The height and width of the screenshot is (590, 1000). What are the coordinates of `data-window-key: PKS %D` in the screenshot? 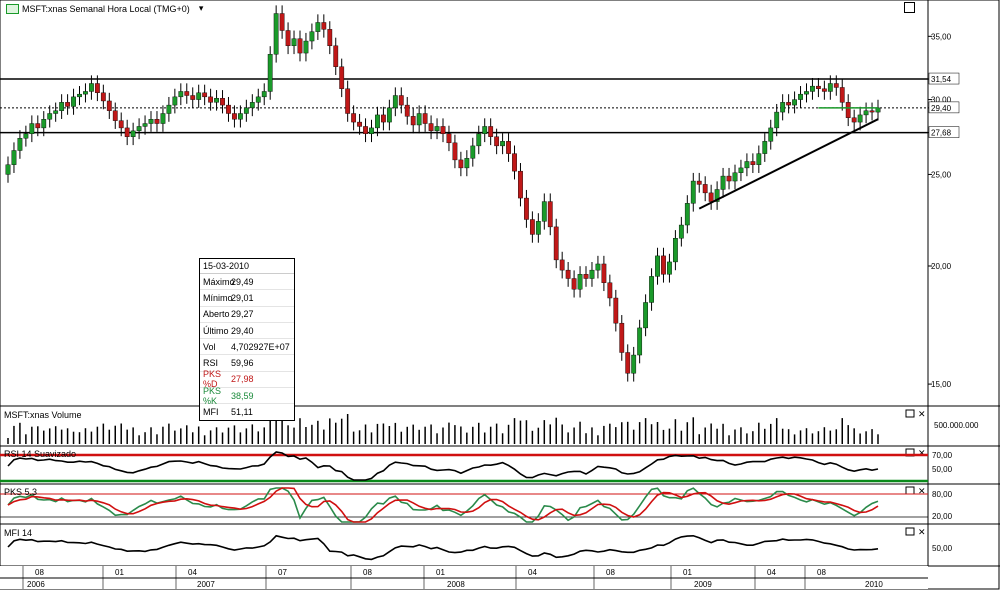 It's located at (212, 379).